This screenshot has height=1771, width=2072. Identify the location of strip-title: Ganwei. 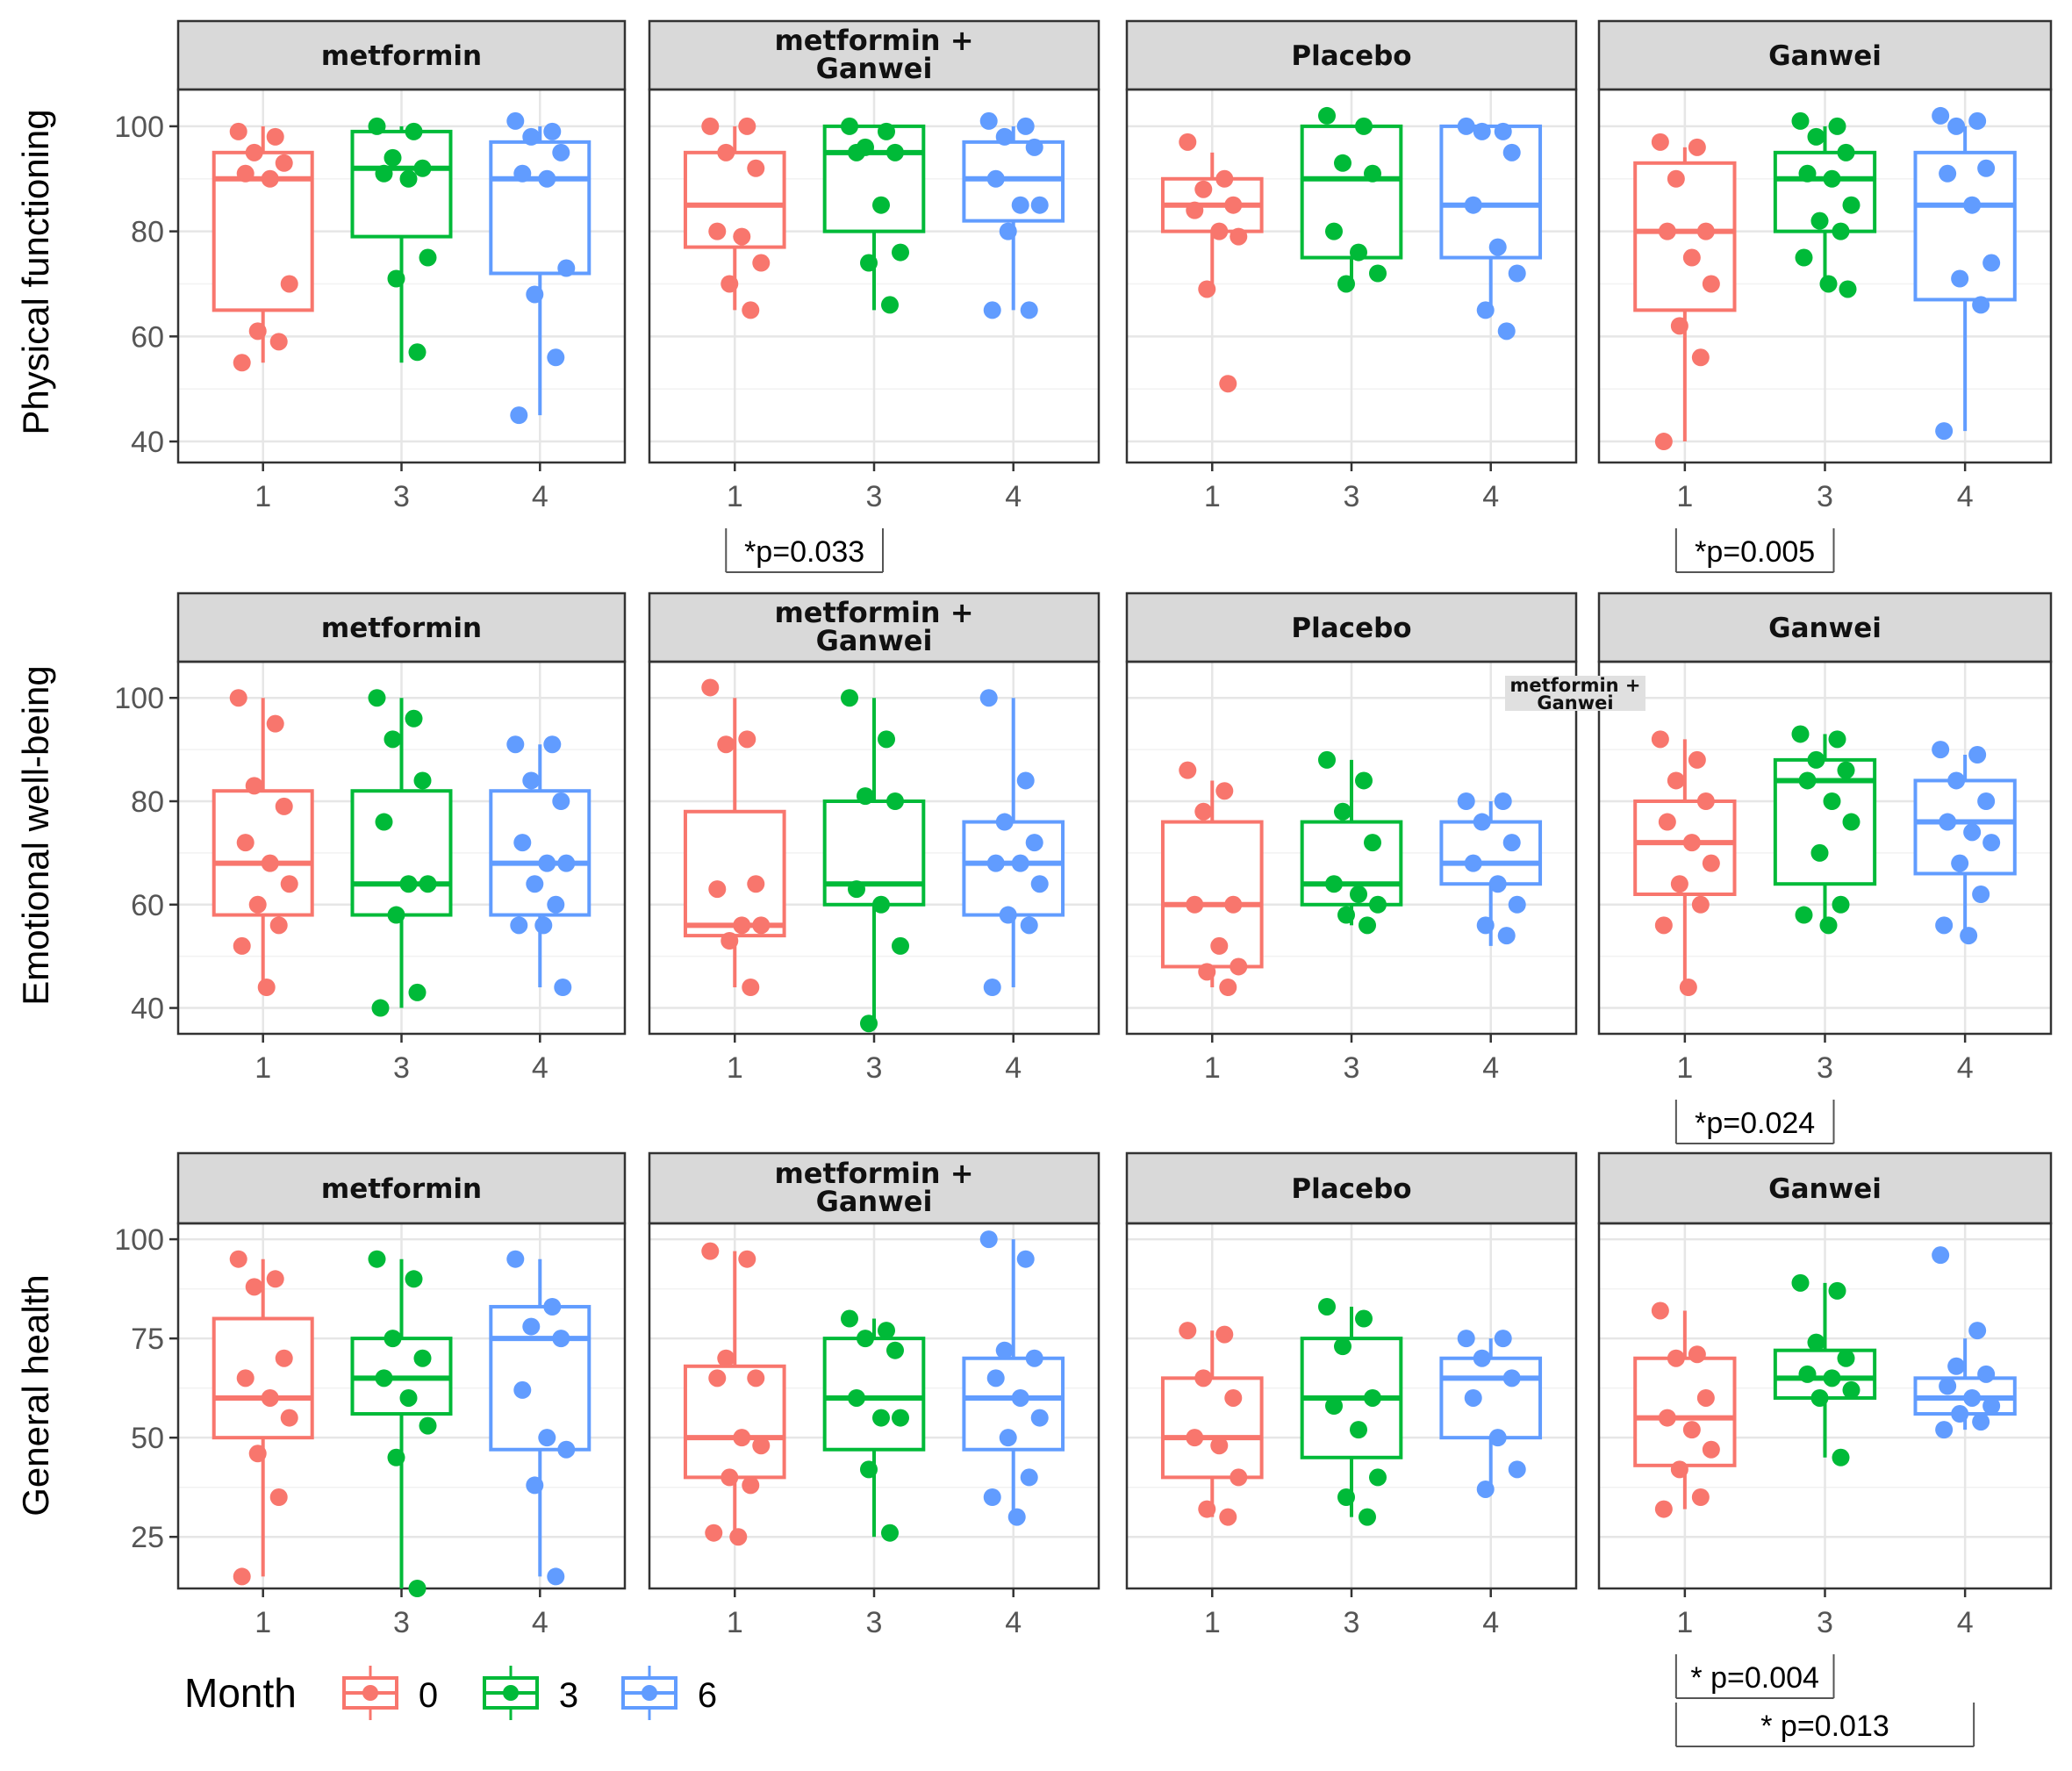
(1825, 56).